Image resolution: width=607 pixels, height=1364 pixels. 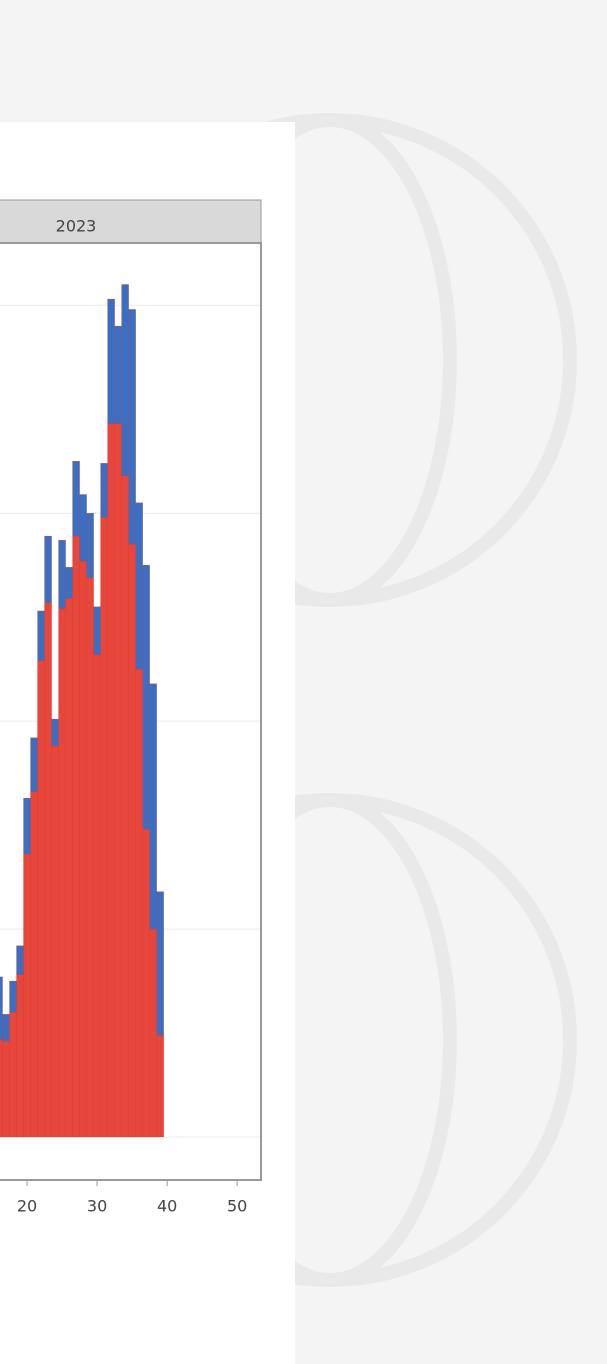 What do you see at coordinates (27, 1206) in the screenshot?
I see `x-tick-label: 20` at bounding box center [27, 1206].